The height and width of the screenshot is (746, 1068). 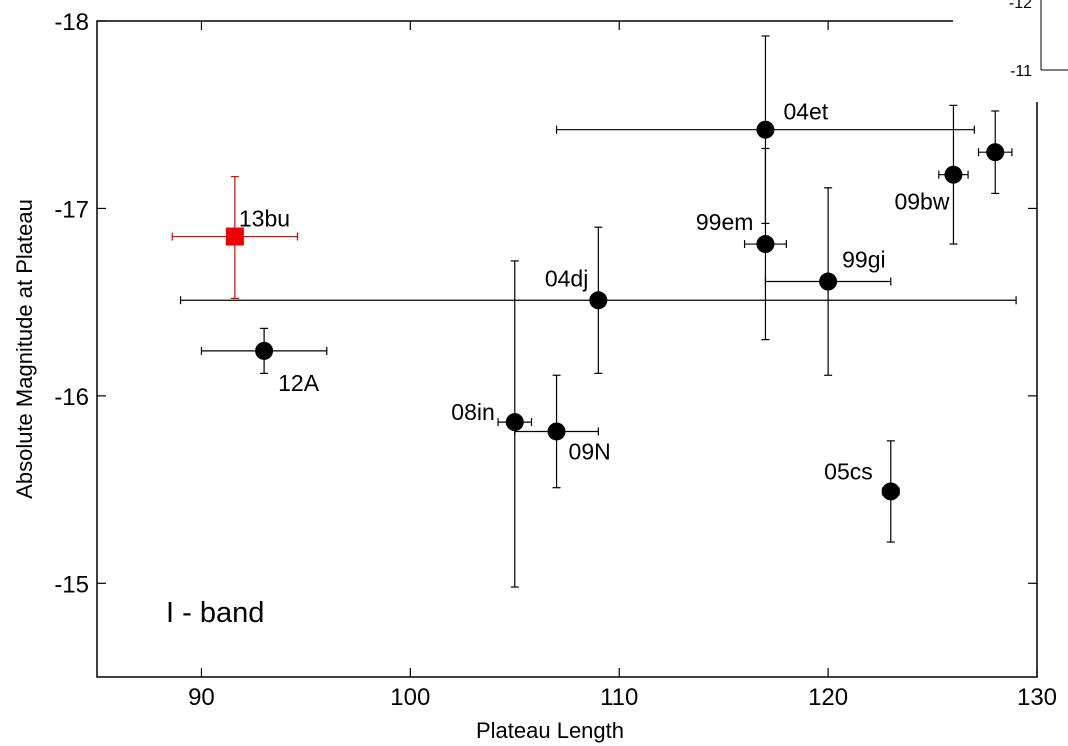 I want to click on data-label: 04et, so click(x=805, y=112).